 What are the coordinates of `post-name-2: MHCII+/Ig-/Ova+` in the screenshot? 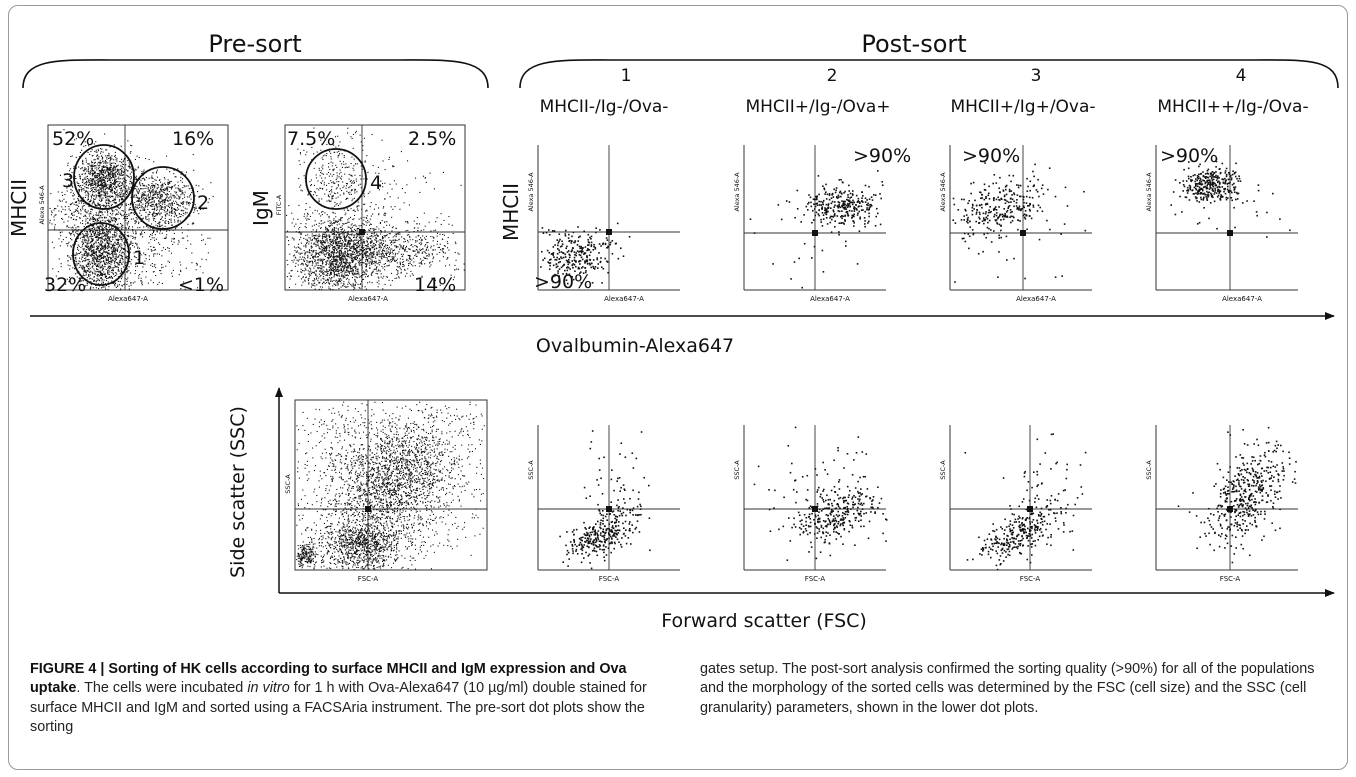 It's located at (817, 107).